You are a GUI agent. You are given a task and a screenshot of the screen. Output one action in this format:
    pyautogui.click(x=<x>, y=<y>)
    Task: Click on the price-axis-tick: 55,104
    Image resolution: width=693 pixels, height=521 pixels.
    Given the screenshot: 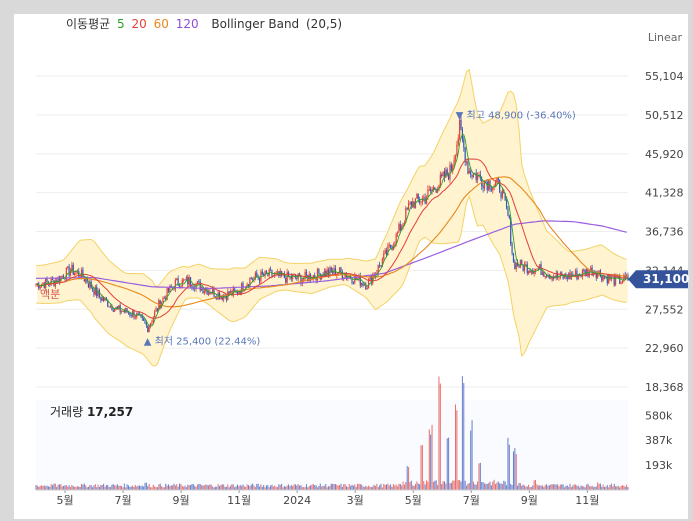 What is the action you would take?
    pyautogui.click(x=664, y=76)
    